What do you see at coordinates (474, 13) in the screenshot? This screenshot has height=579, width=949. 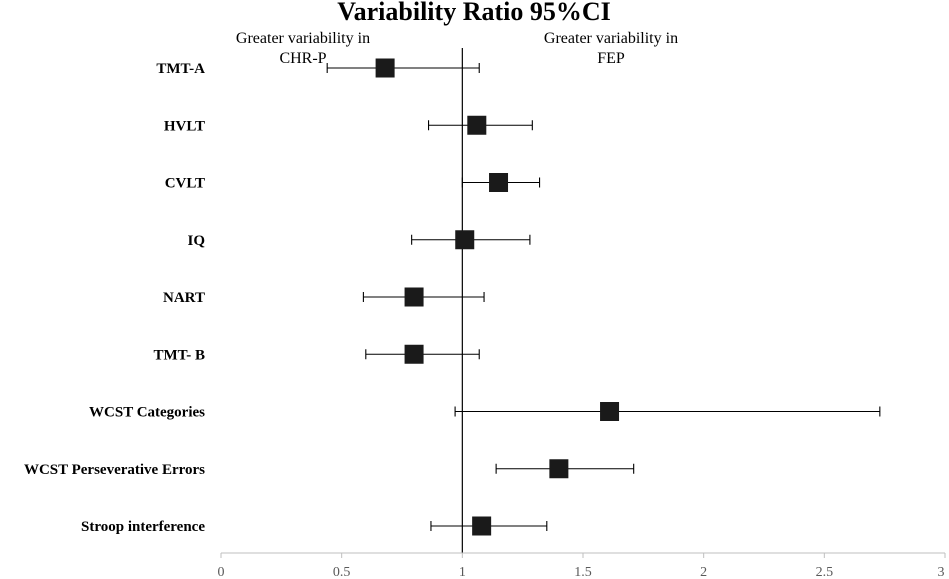 I see `chart-title: Variability Ratio 95%CI` at bounding box center [474, 13].